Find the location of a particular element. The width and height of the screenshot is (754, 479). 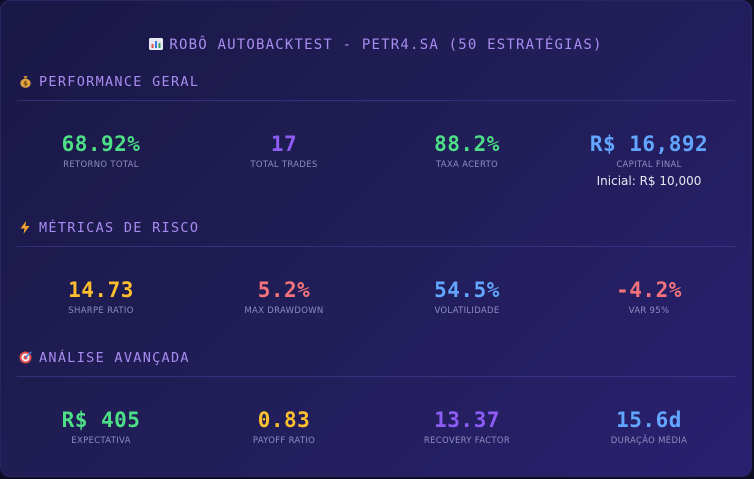

metric-taxa-acerto: 88.2% TAXA ACERTO is located at coordinates (467, 150).